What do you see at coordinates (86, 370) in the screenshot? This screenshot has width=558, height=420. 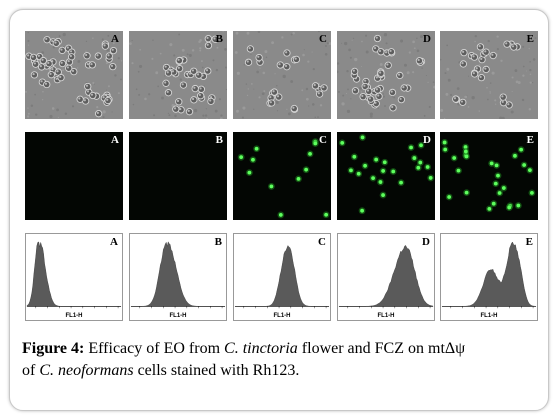 I see `caption-species-2: C. neoformans` at bounding box center [86, 370].